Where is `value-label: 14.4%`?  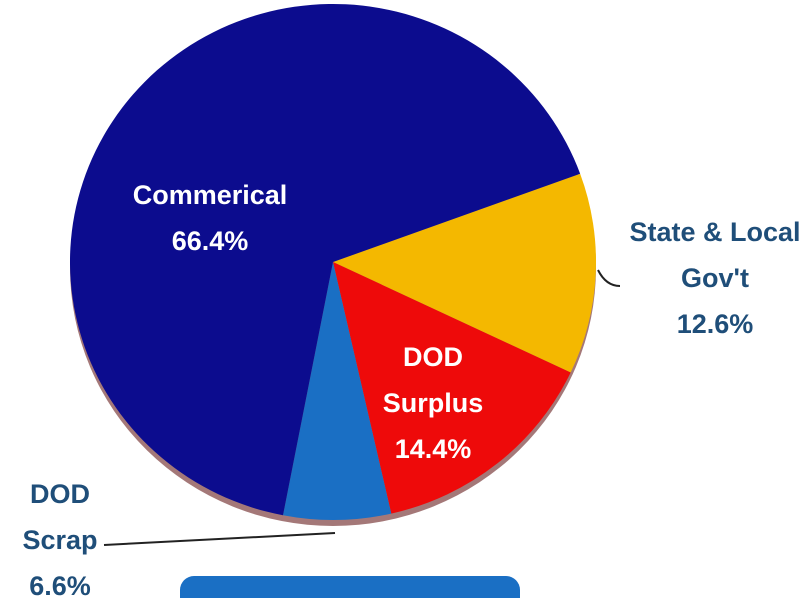
value-label: 14.4% is located at coordinates (433, 449).